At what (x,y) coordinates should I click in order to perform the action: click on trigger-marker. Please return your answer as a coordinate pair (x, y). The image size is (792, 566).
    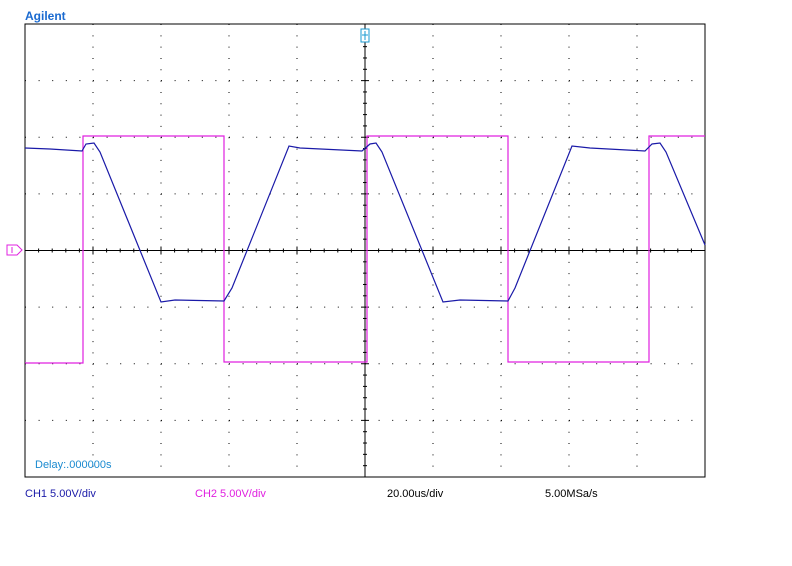
    Looking at the image, I should click on (365, 35).